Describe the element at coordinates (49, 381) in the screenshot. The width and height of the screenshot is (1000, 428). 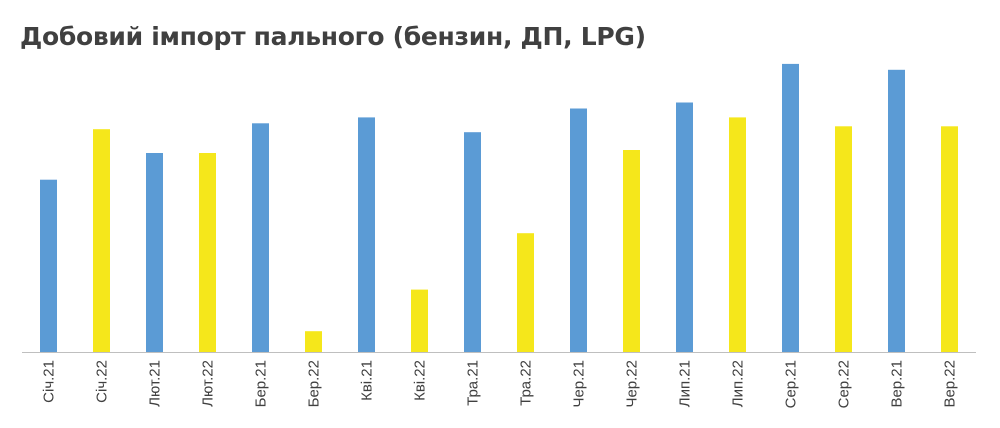
I see `x-tick-label: Січ.21` at that location.